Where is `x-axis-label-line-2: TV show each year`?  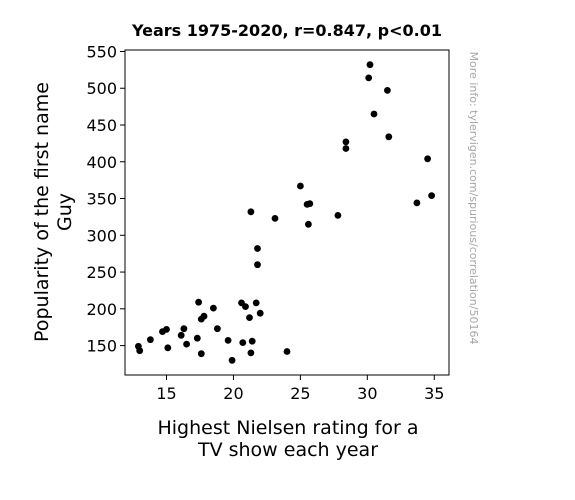
x-axis-label-line-2: TV show each year is located at coordinates (287, 450).